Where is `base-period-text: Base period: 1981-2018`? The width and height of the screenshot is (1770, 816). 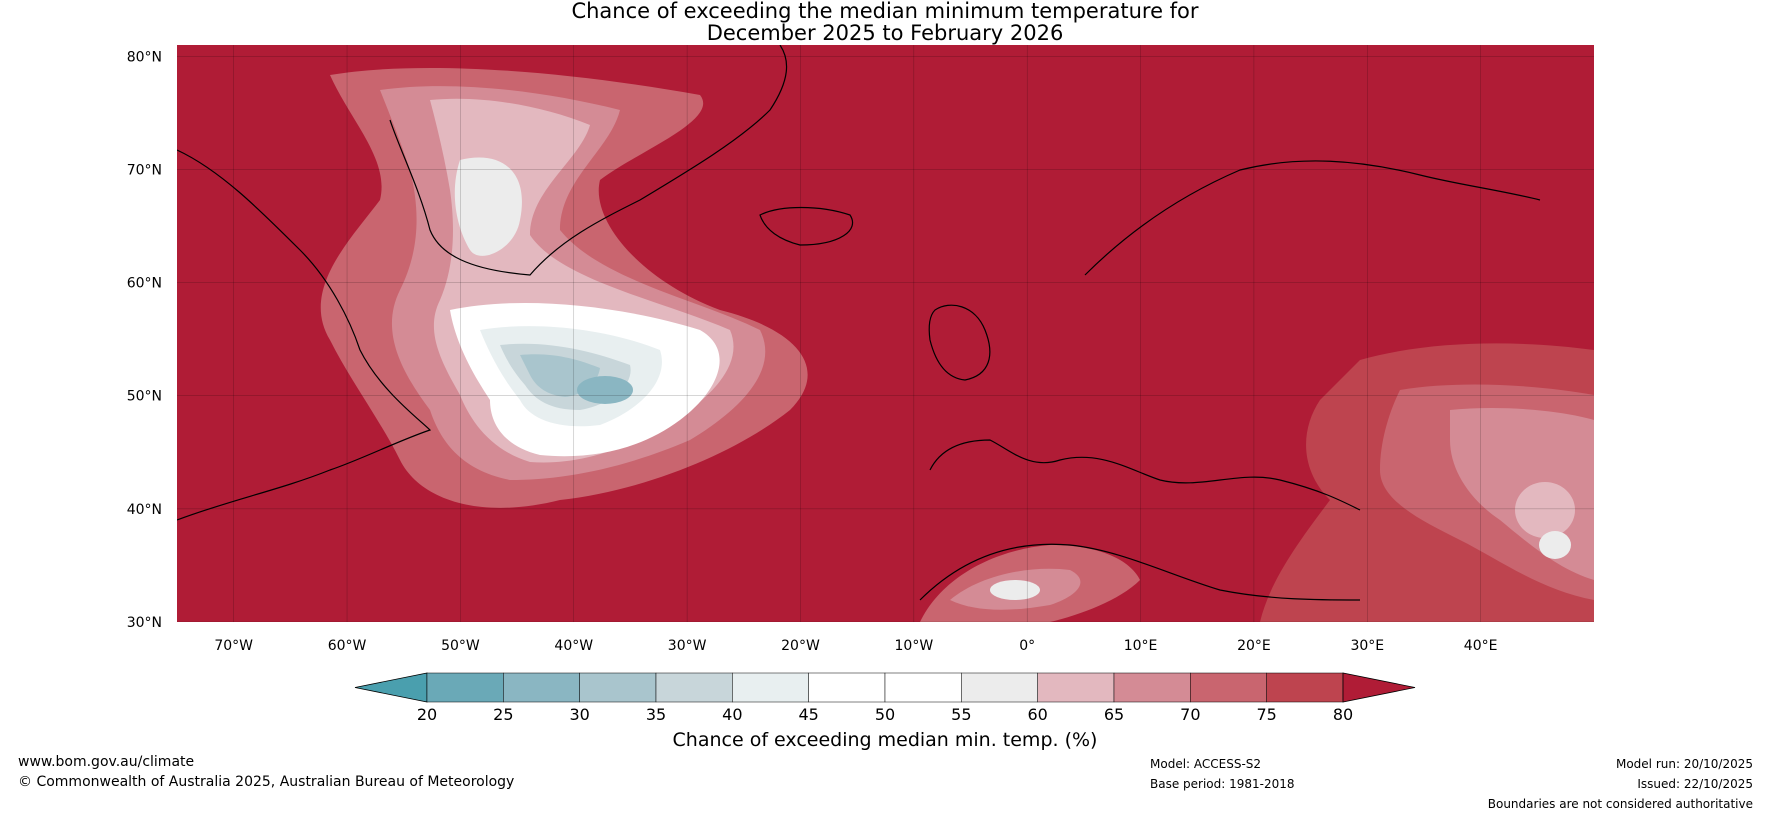
base-period-text: Base period: 1981-2018 is located at coordinates (1222, 784).